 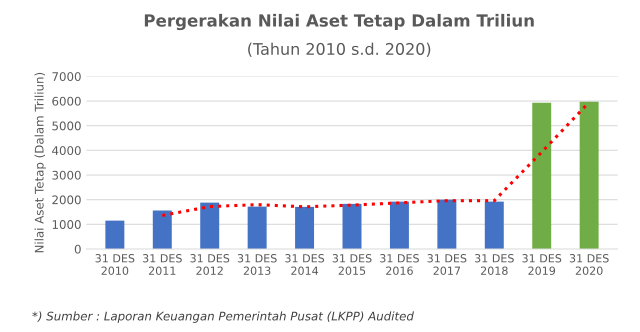 I want to click on x-tick-label: 31 DES 2014, so click(x=304, y=264).